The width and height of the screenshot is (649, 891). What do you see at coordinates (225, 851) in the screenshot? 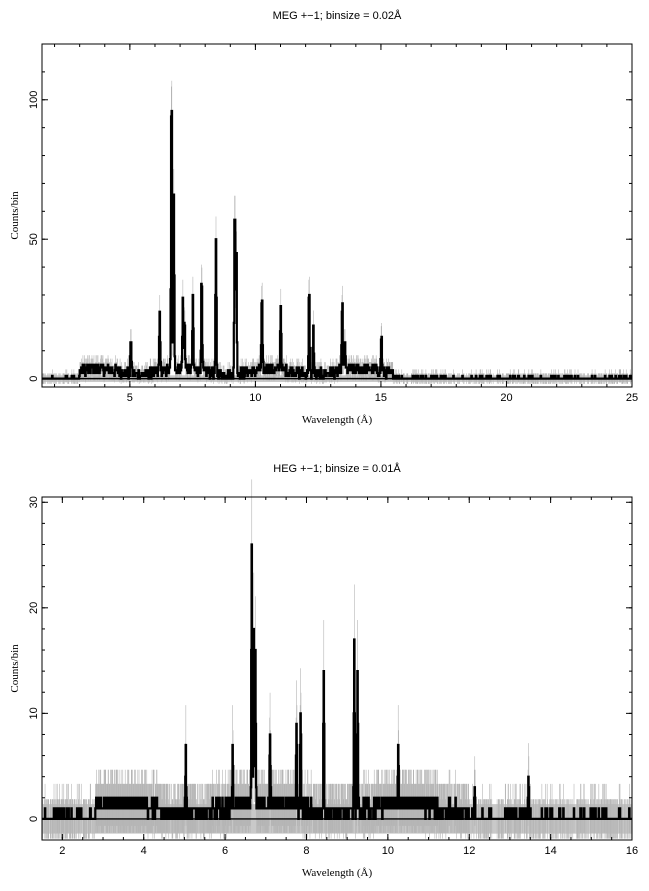
I see `x-tick-label: 6` at bounding box center [225, 851].